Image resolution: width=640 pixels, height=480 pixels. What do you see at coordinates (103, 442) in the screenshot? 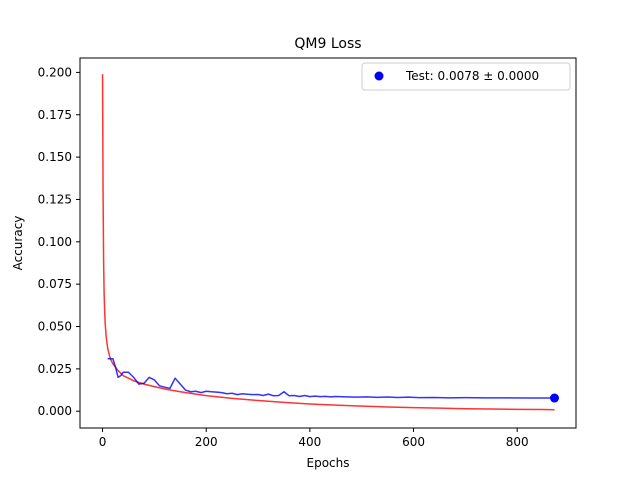
I see `x-tick-label: 0` at bounding box center [103, 442].